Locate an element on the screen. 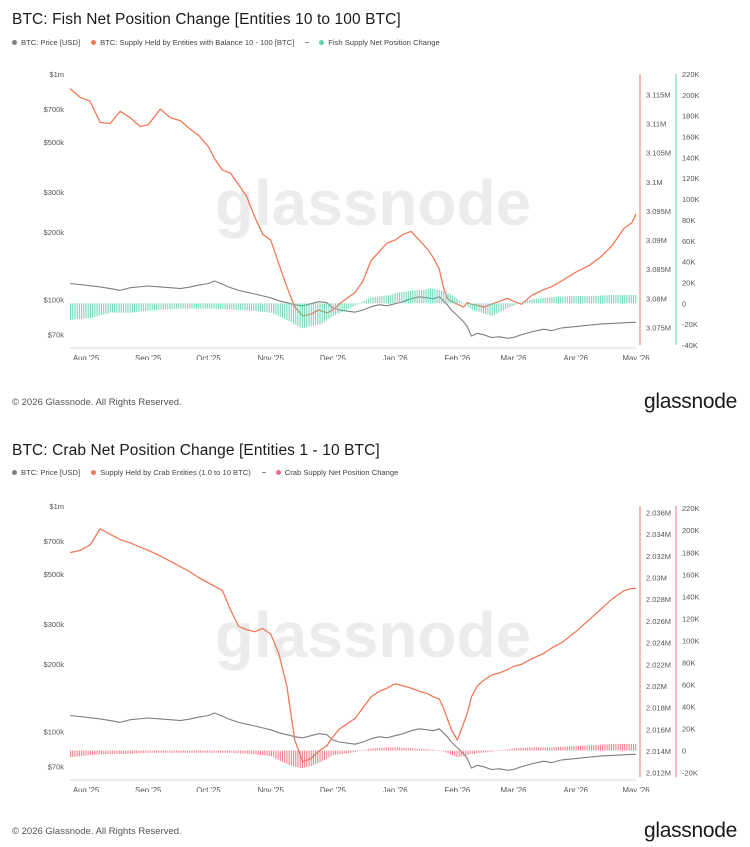 The height and width of the screenshot is (847, 750). right-axis-2-tick-label: 200K is located at coordinates (691, 530).